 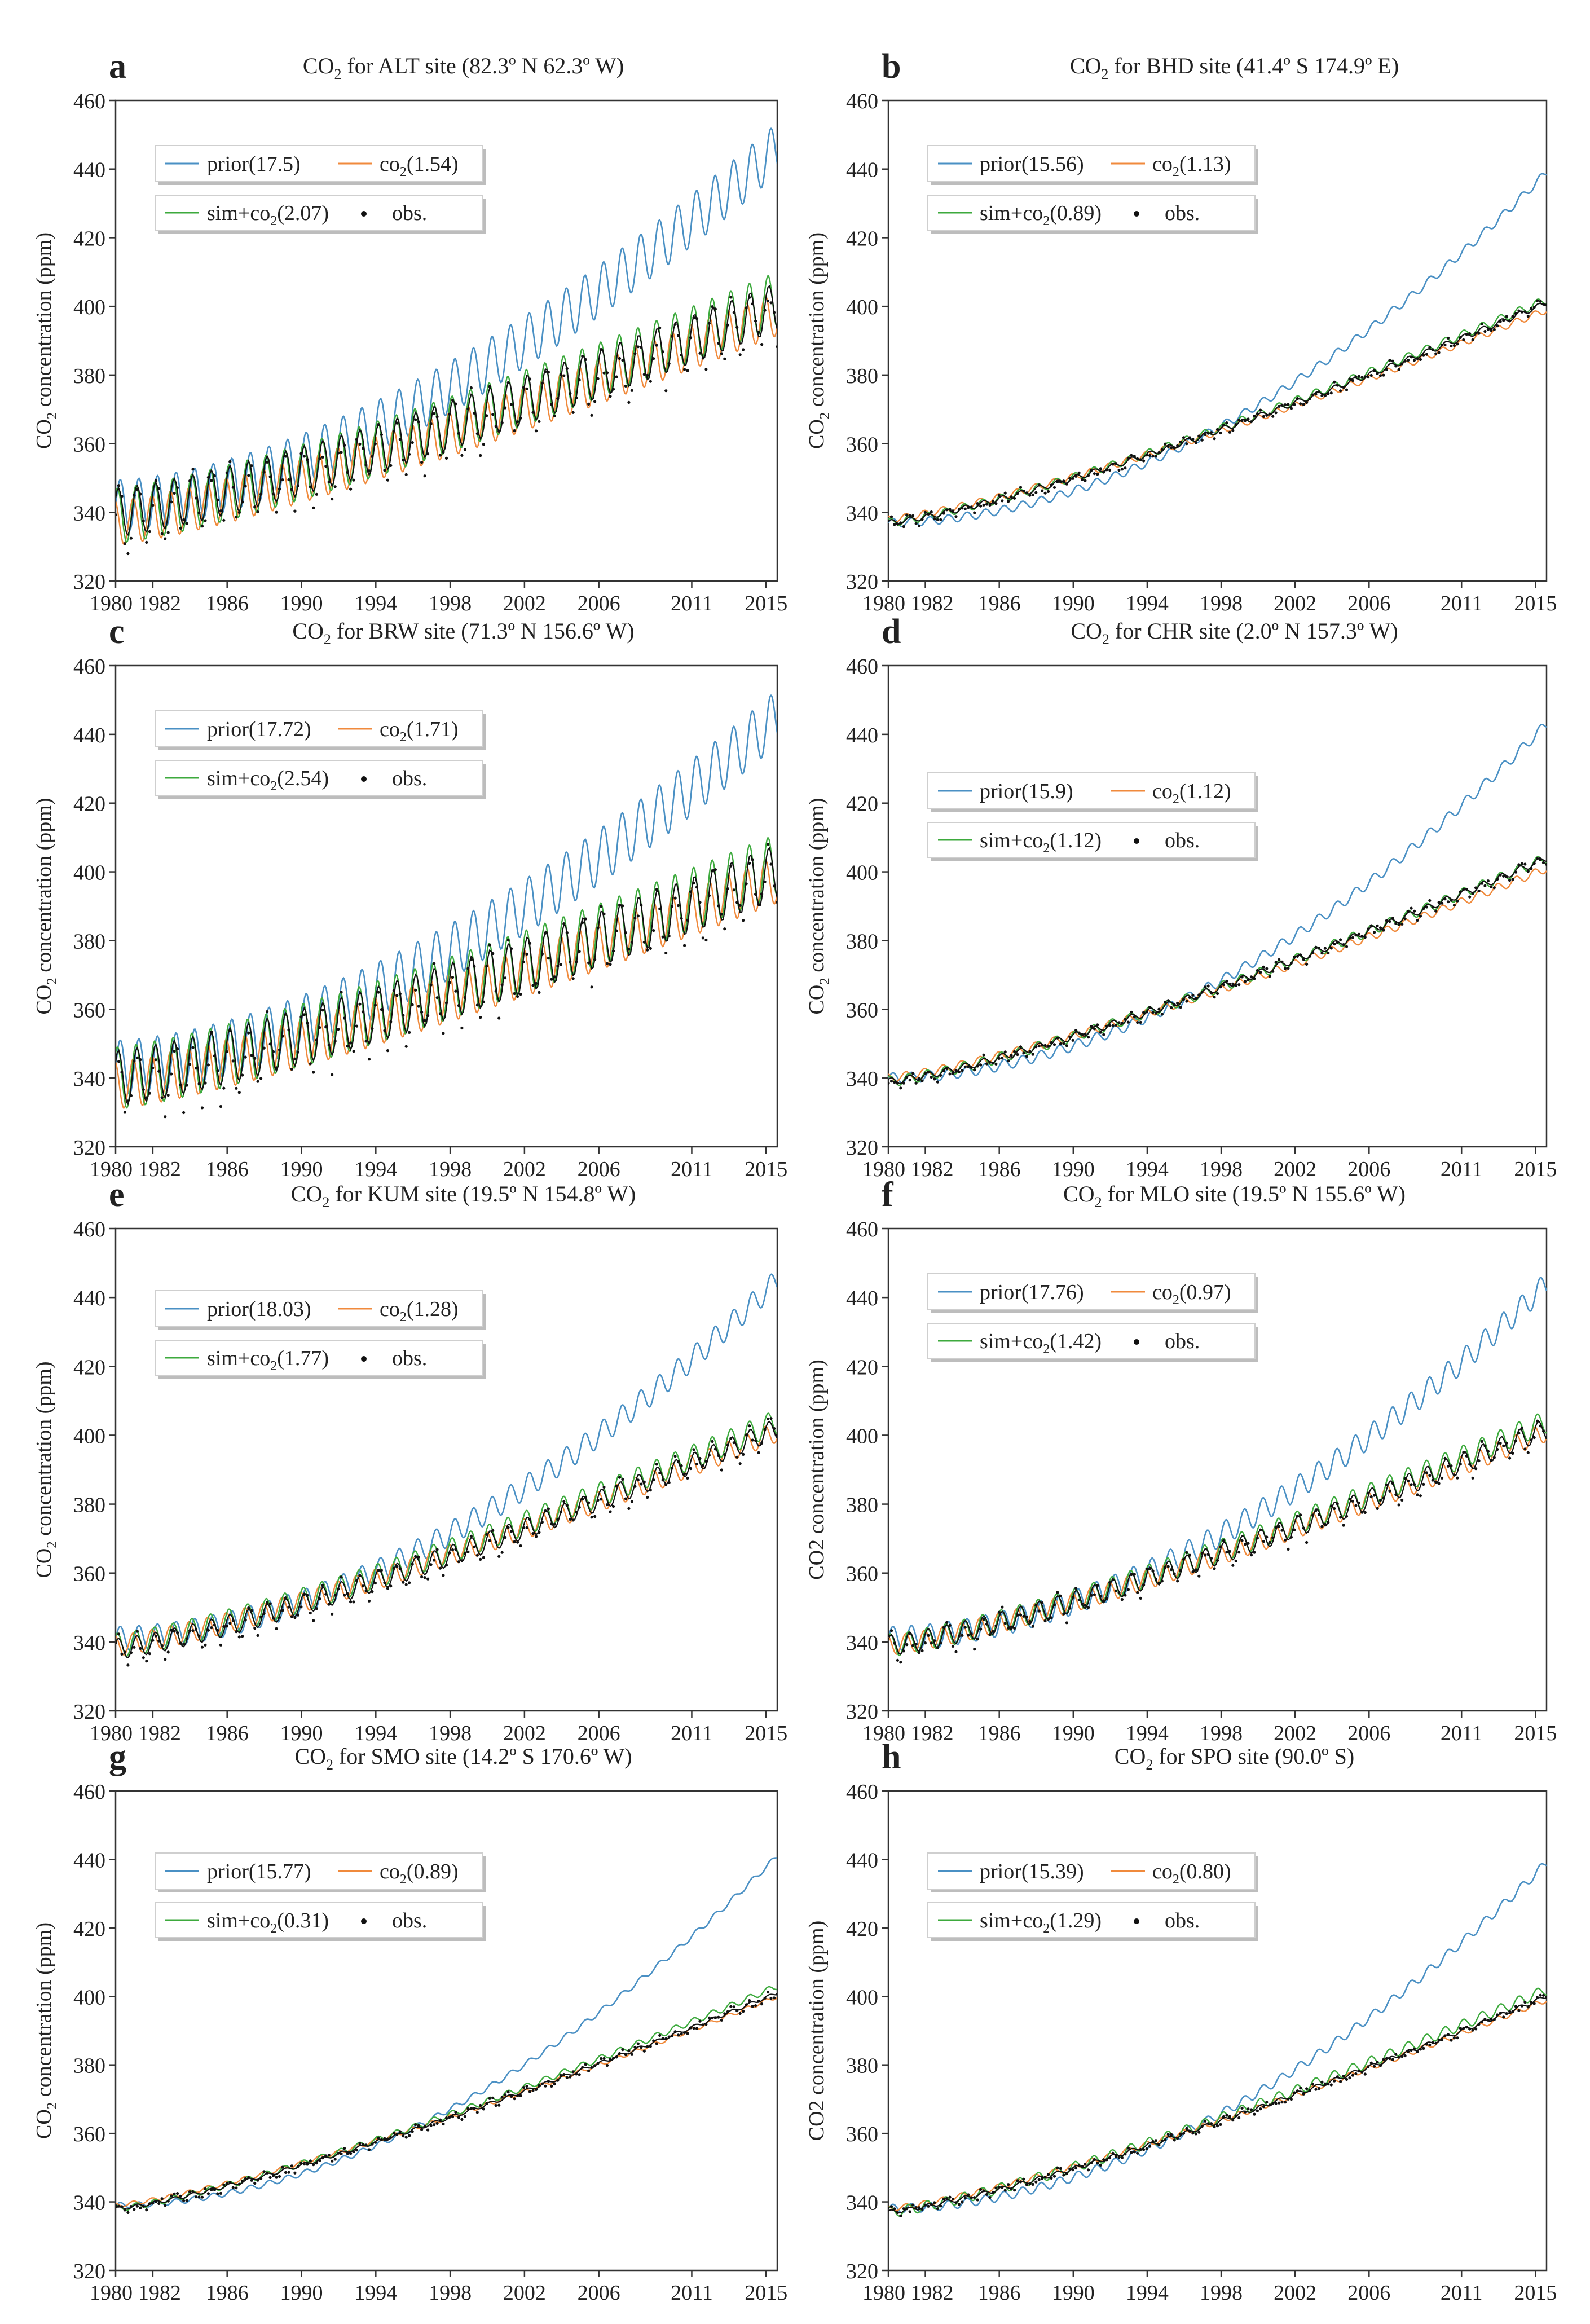 I want to click on x-tick-label: 1980, so click(x=884, y=1169).